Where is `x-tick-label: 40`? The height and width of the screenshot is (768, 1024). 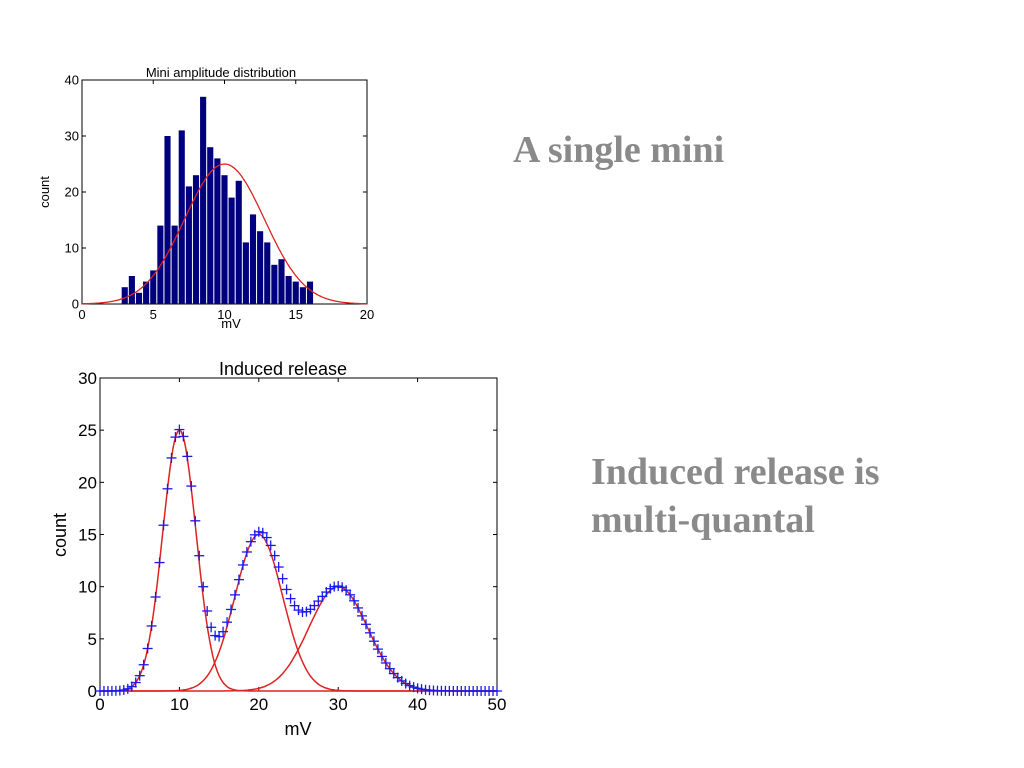
x-tick-label: 40 is located at coordinates (417, 704).